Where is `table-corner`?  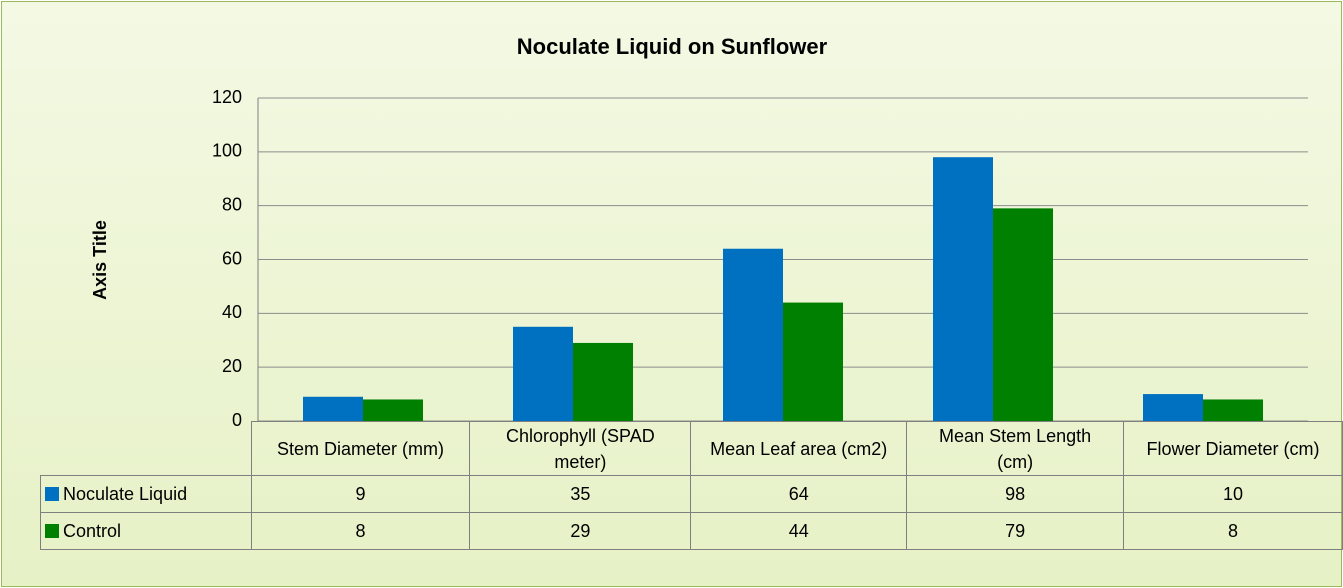
table-corner is located at coordinates (146, 449).